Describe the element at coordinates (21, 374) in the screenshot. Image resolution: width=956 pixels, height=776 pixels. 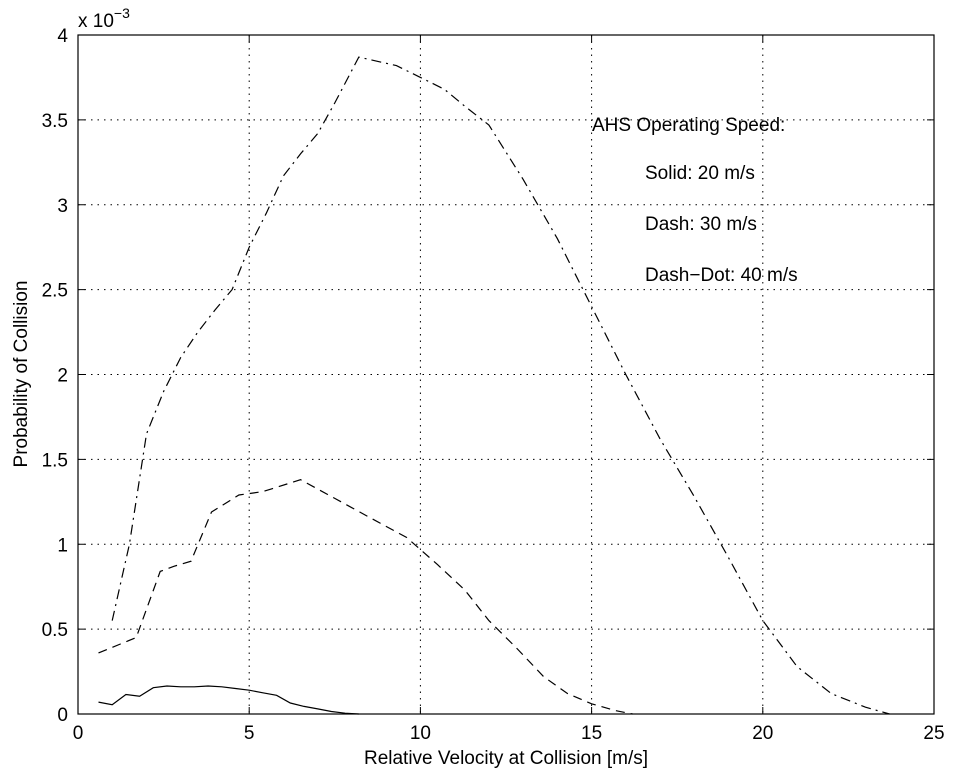
I see `y-axis-label: Probability of Collision` at that location.